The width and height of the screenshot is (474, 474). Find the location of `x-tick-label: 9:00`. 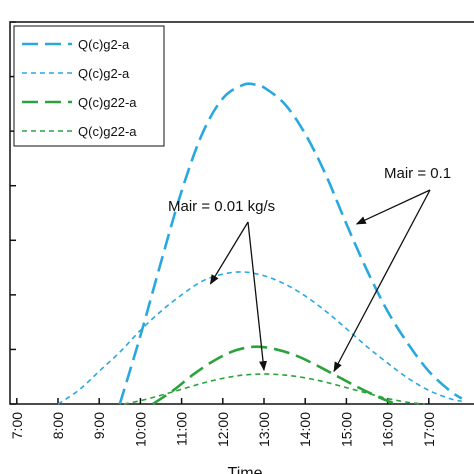

x-tick-label: 9:00 is located at coordinates (99, 425).